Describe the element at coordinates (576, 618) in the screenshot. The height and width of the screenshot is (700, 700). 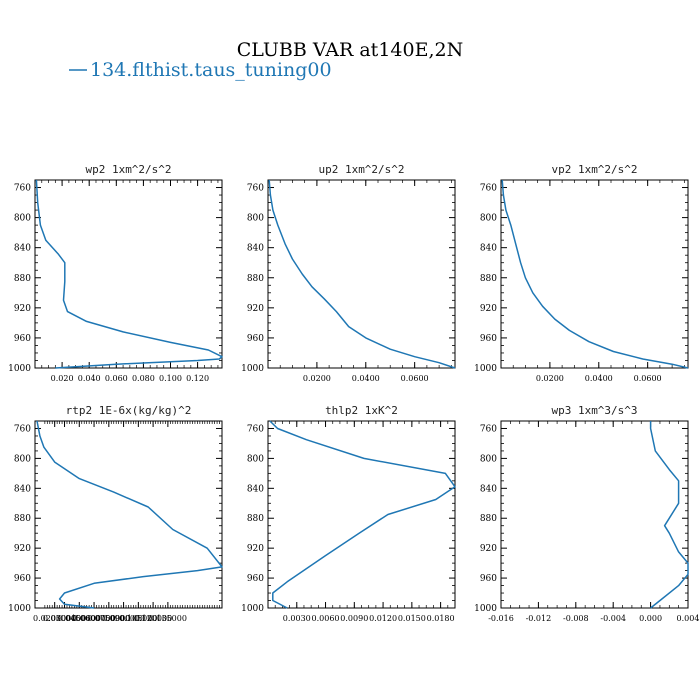
I see `x-tick-label: -0.008` at that location.